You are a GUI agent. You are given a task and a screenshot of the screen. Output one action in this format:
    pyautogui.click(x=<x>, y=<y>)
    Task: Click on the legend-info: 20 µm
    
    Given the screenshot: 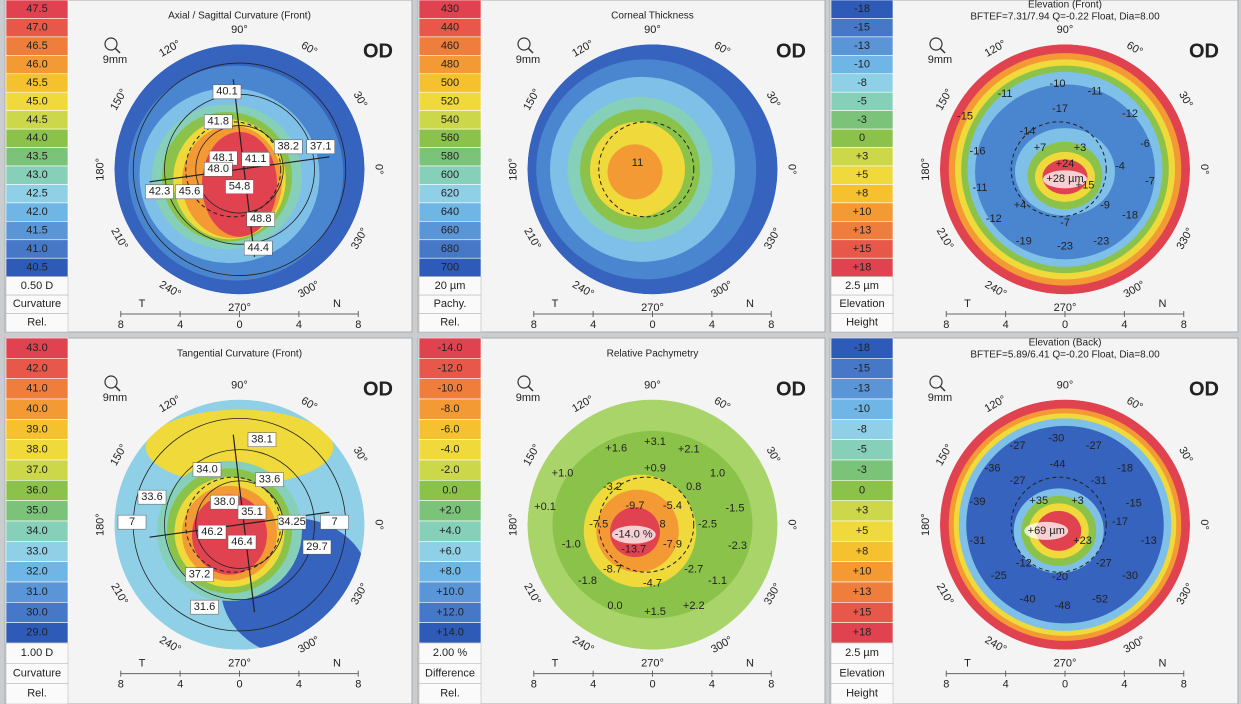 What is the action you would take?
    pyautogui.click(x=450, y=286)
    